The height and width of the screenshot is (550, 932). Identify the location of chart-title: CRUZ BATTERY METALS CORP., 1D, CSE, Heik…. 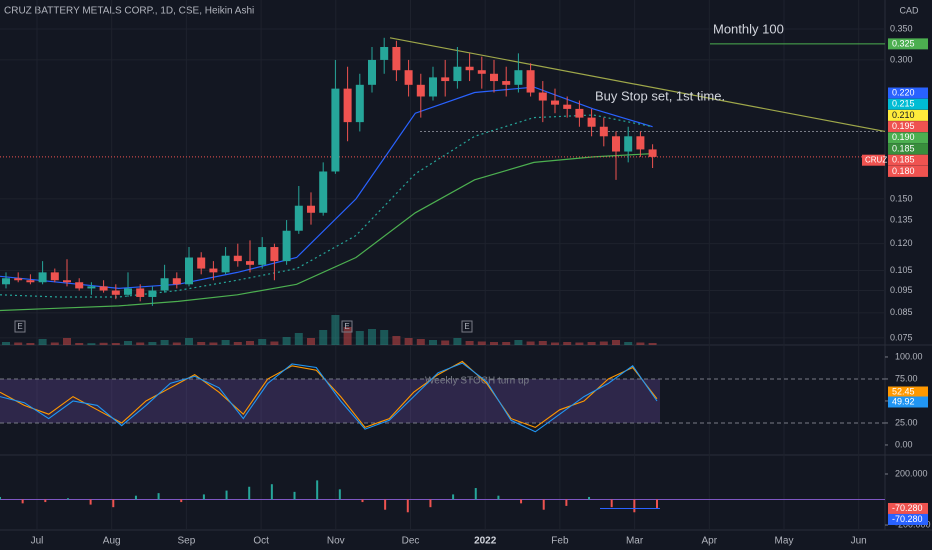
(129, 11).